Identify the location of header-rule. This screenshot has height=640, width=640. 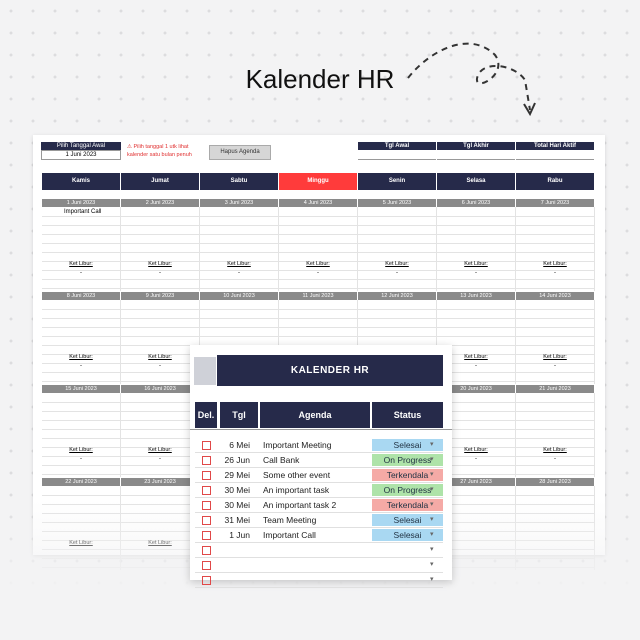
(321, 429).